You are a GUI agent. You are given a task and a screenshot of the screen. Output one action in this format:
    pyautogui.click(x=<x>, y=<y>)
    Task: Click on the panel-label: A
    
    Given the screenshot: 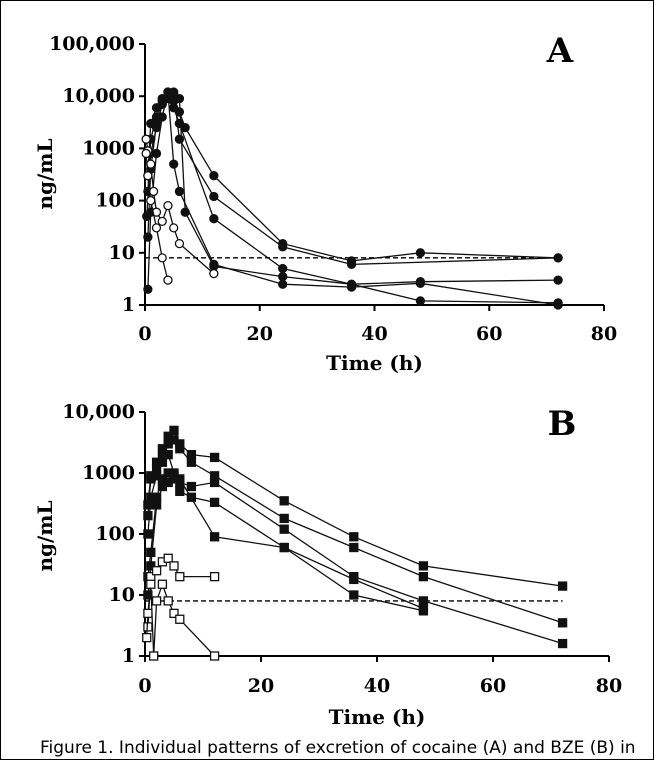 What is the action you would take?
    pyautogui.click(x=560, y=51)
    